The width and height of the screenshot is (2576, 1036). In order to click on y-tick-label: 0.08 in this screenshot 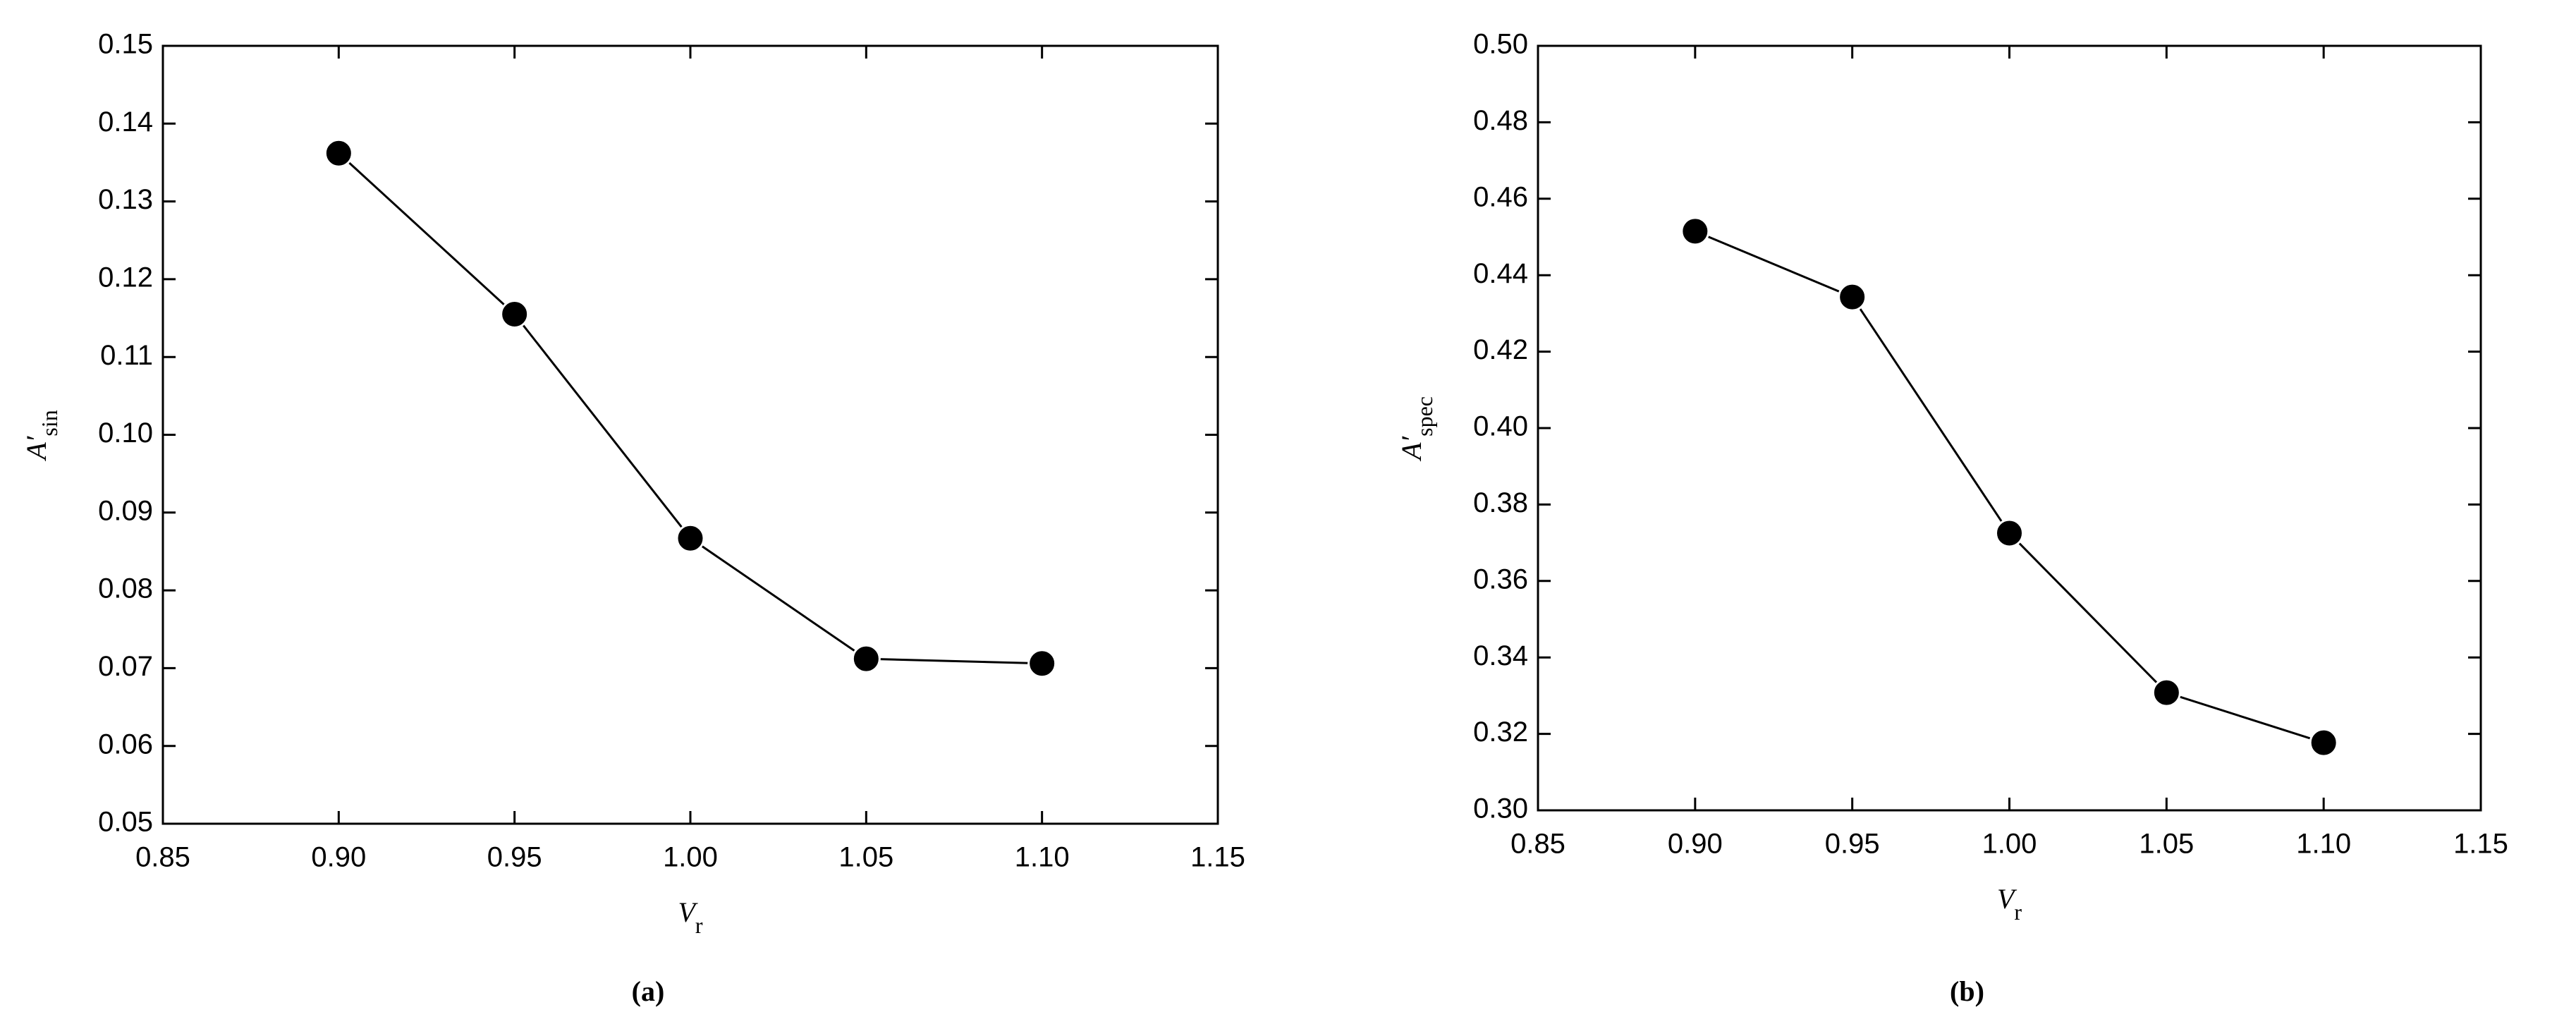, I will do `click(126, 589)`.